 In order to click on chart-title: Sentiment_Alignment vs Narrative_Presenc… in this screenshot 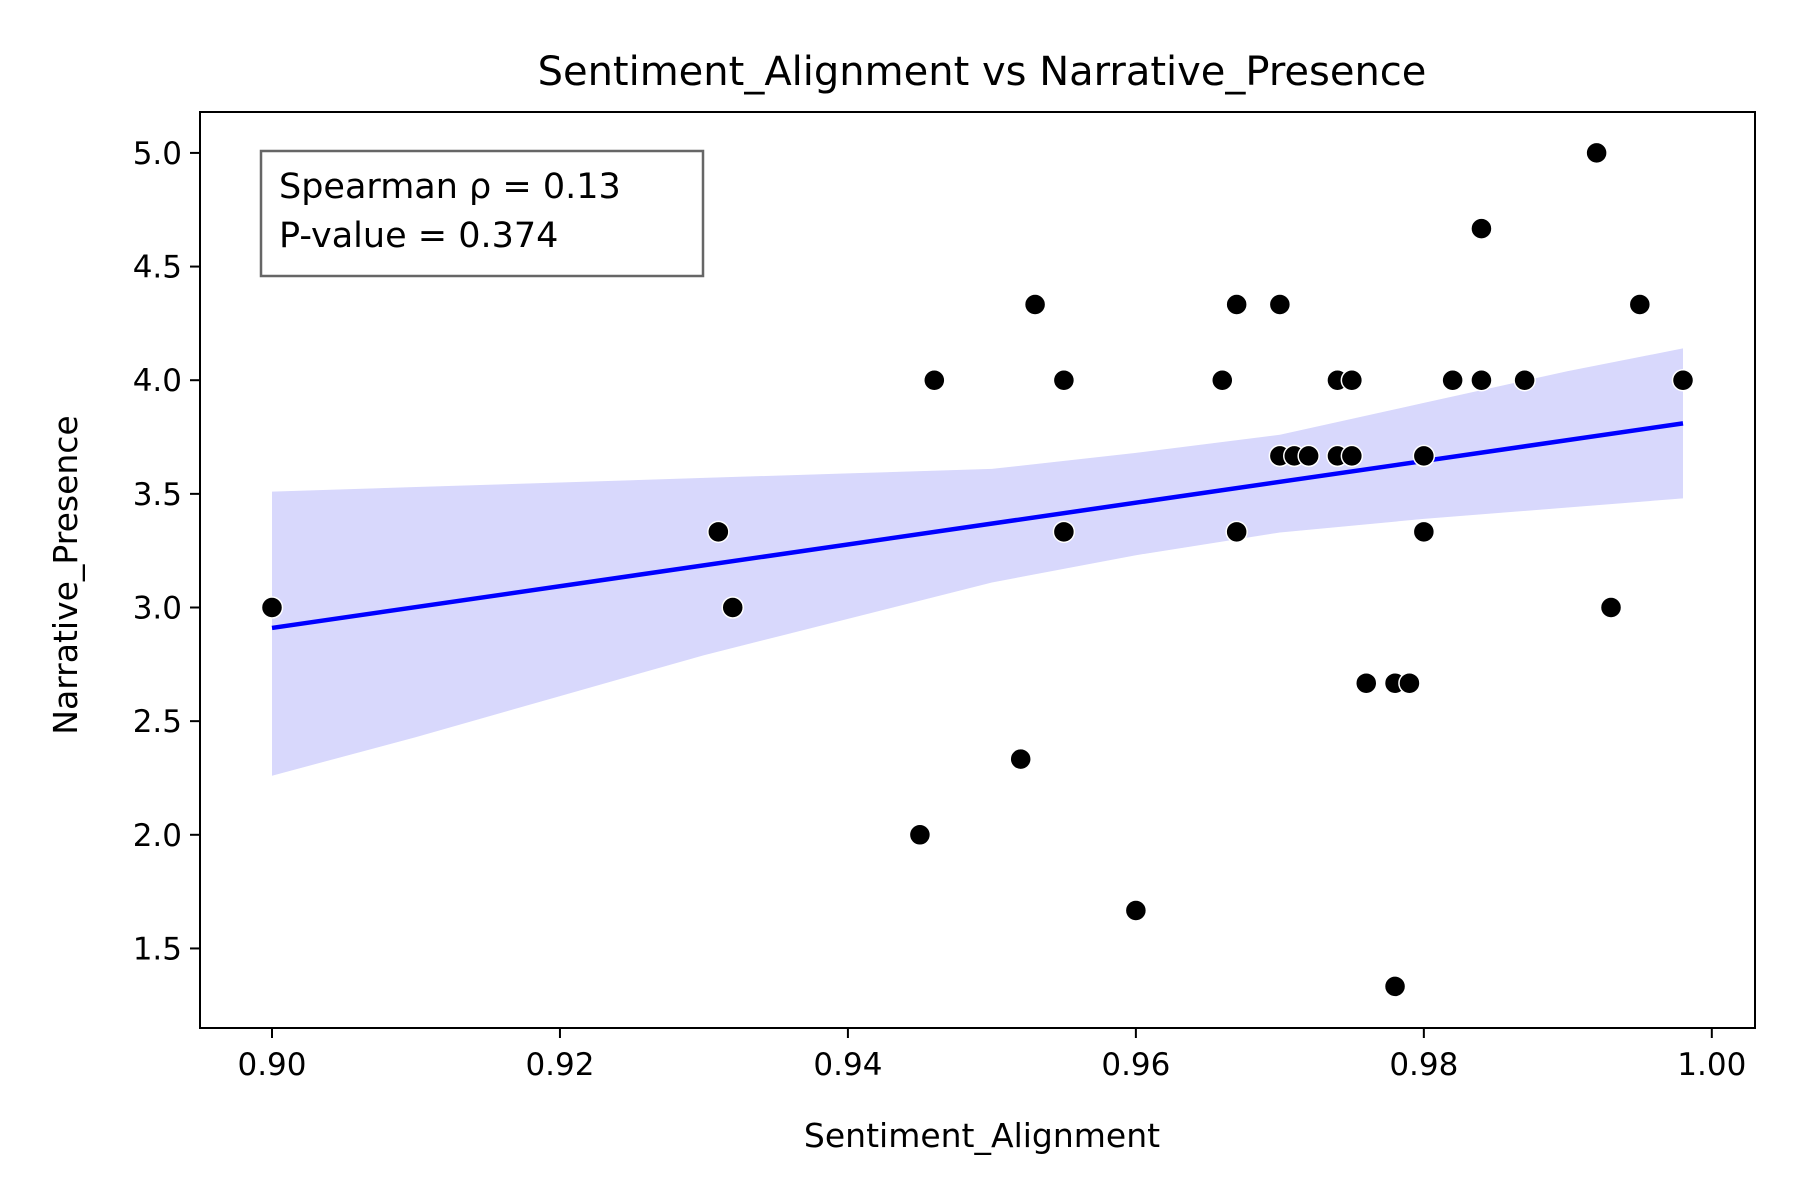, I will do `click(982, 72)`.